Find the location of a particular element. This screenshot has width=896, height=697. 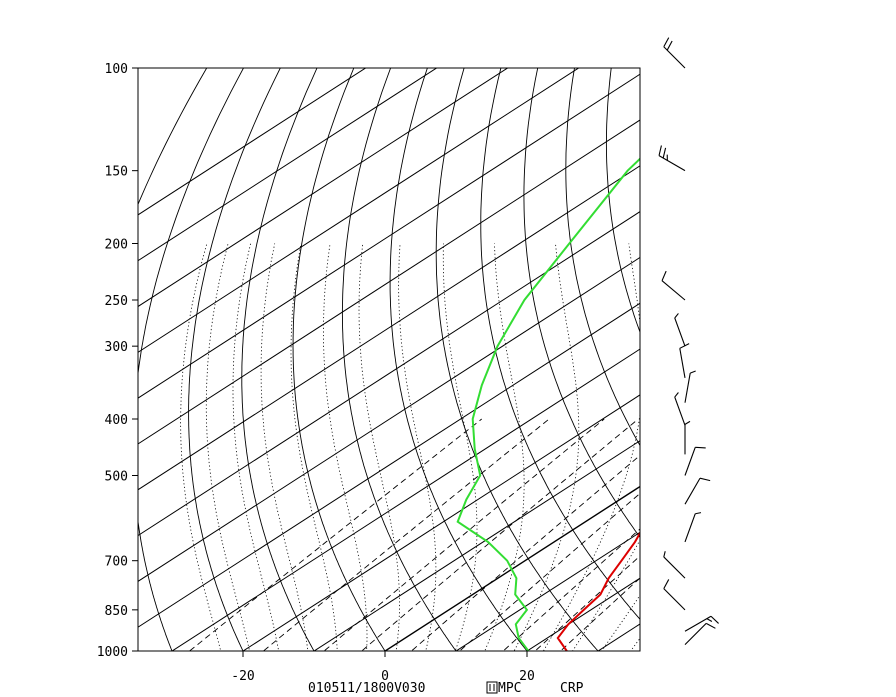

pressure-tick-label: 700 is located at coordinates (116, 562).